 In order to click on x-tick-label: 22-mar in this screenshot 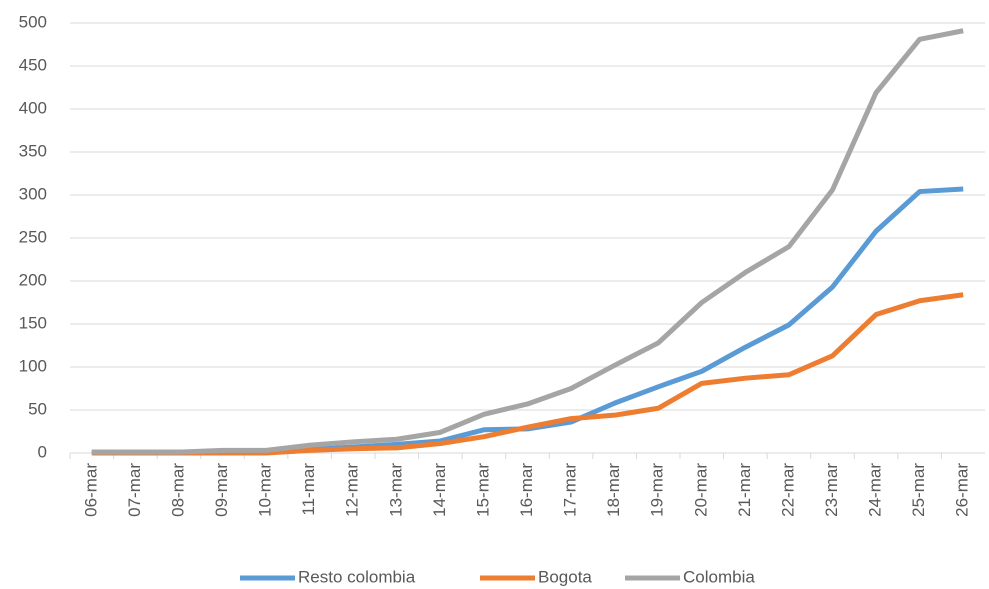, I will do `click(787, 490)`.